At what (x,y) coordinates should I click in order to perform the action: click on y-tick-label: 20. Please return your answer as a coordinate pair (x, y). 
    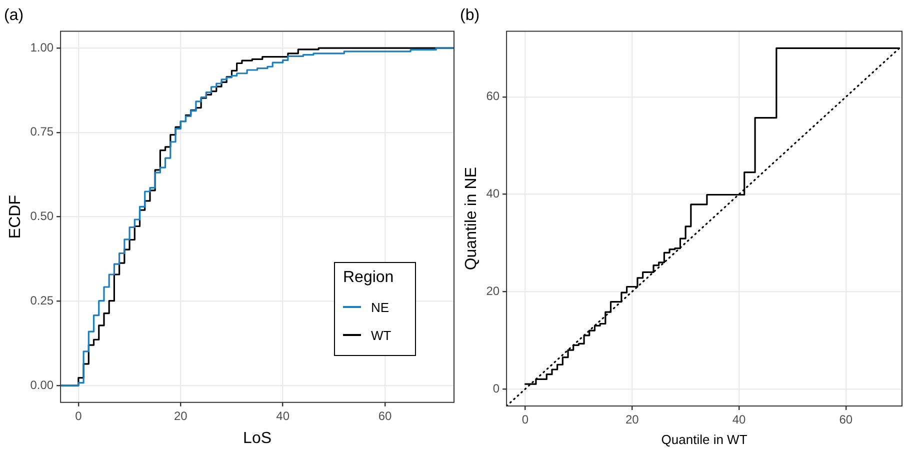
    Looking at the image, I should click on (493, 291).